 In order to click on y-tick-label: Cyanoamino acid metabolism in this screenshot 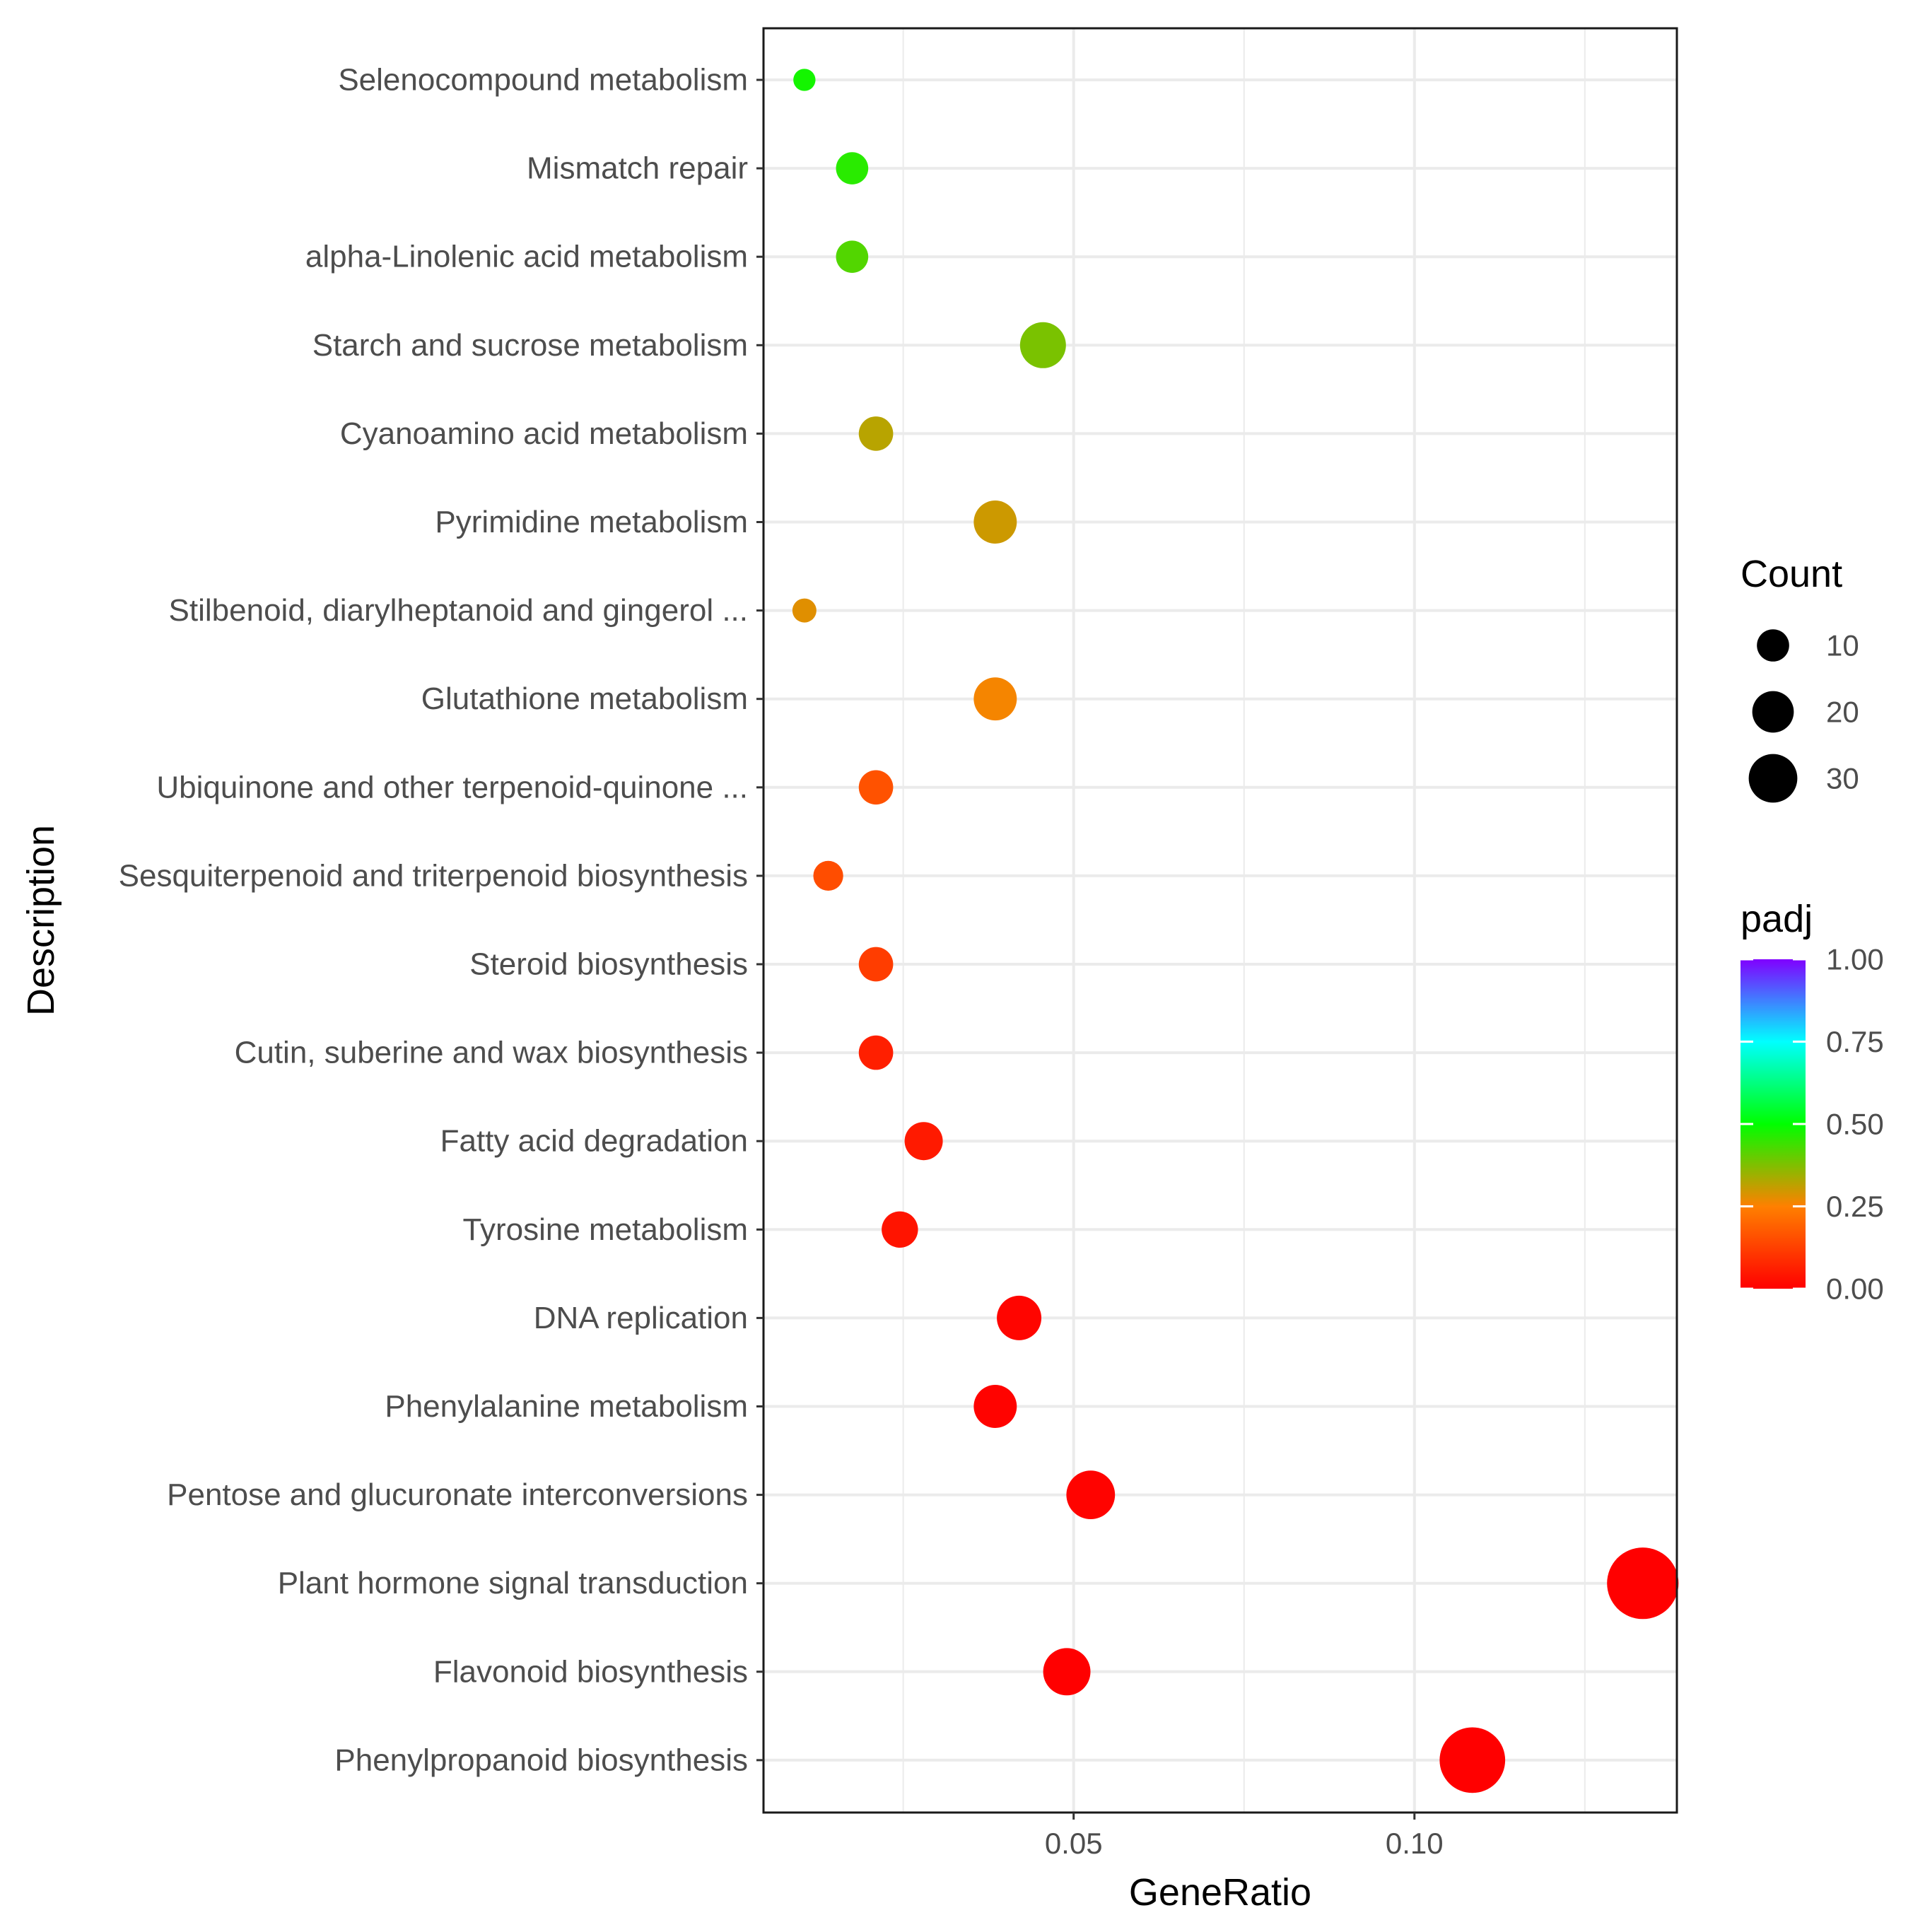, I will do `click(544, 434)`.